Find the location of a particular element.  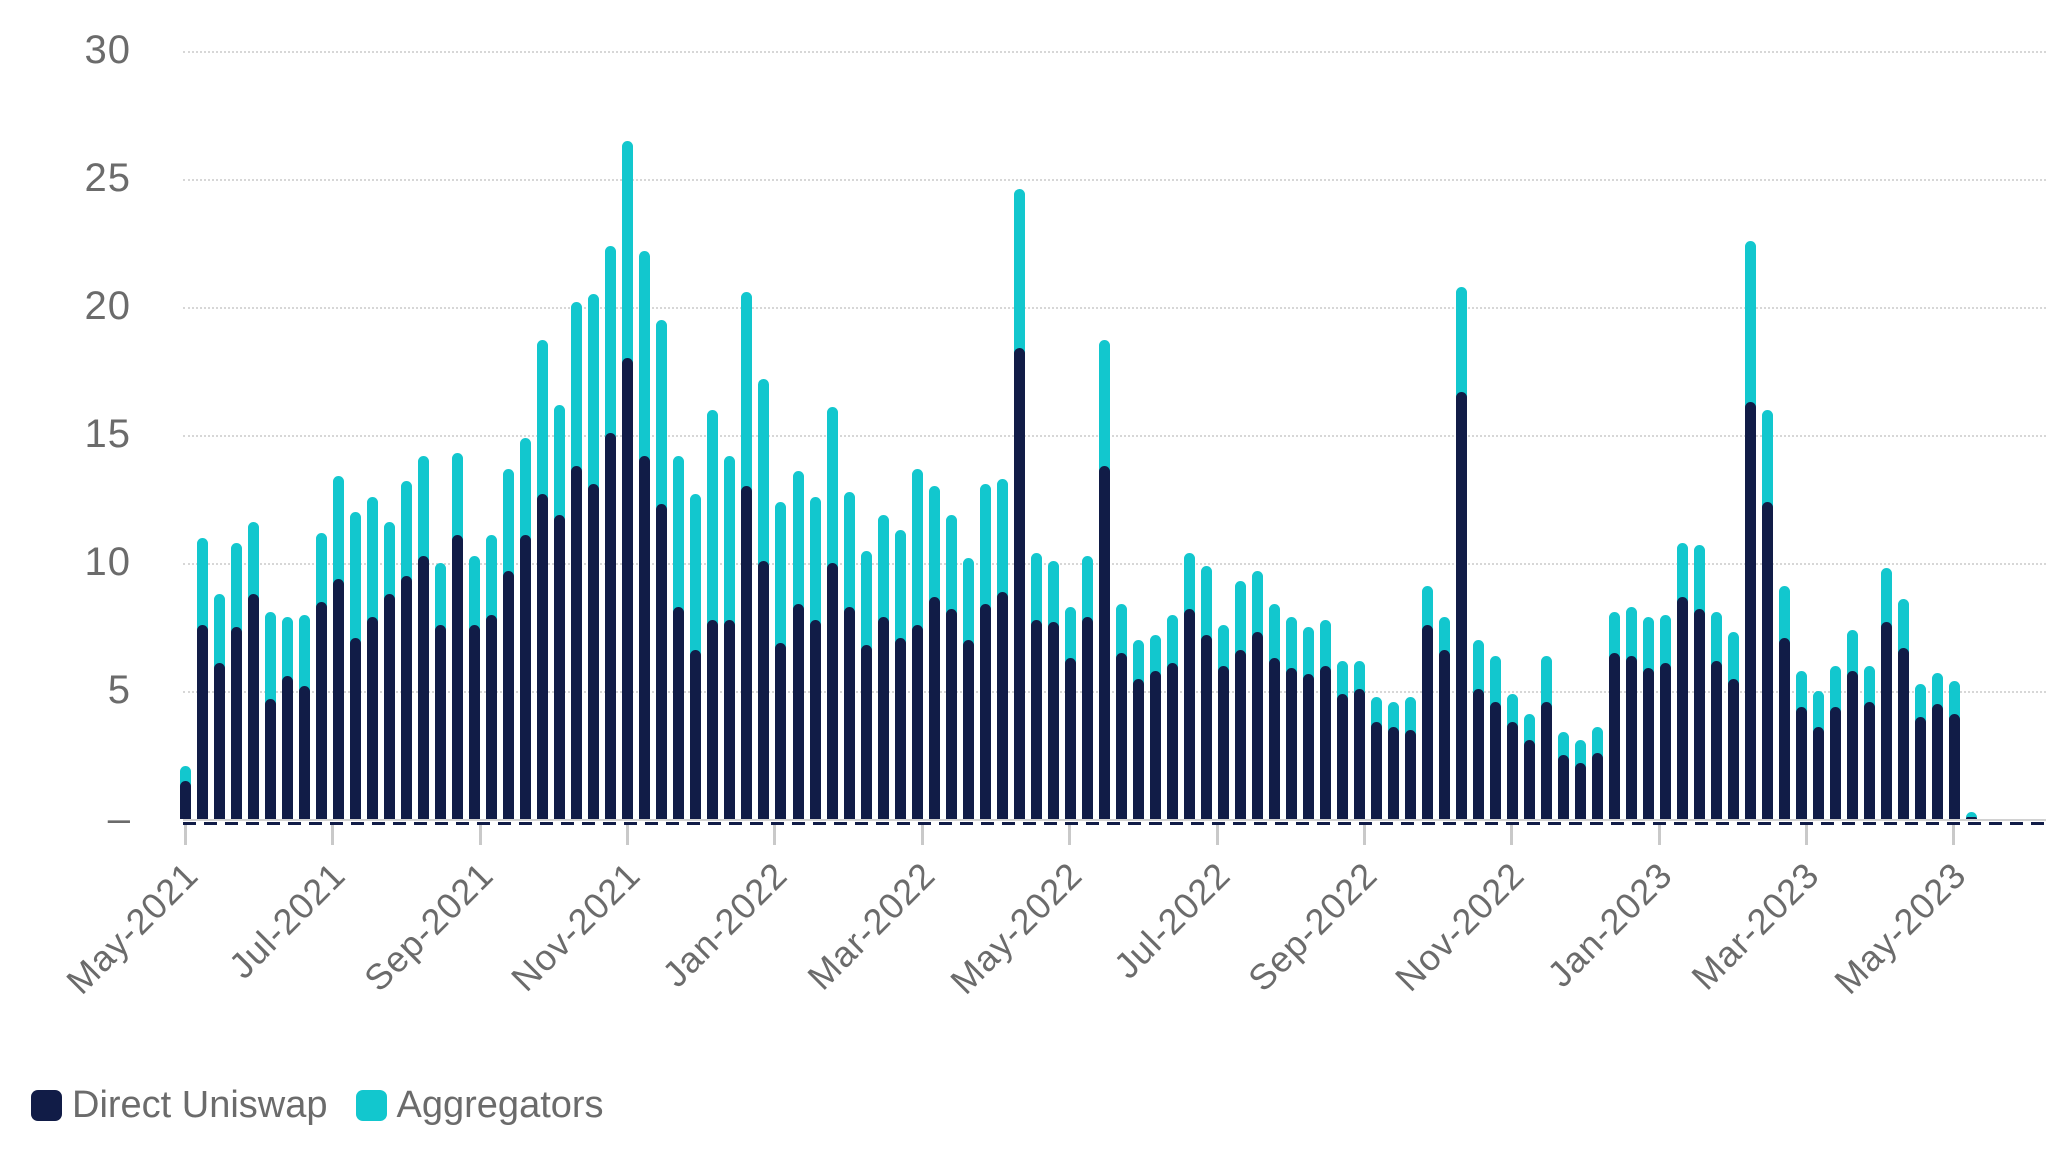

y-tick-label: 20 is located at coordinates (107, 306).